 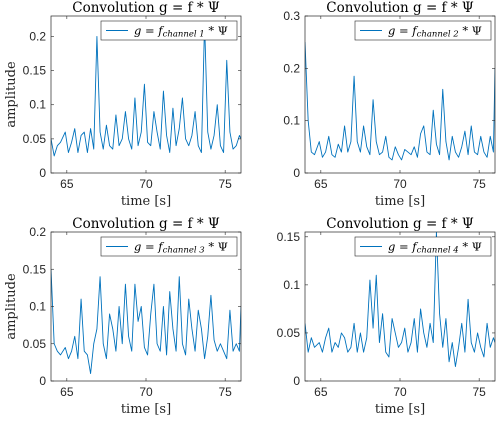 I want to click on legend: g = fchannel 4 * Ψ, so click(x=423, y=246).